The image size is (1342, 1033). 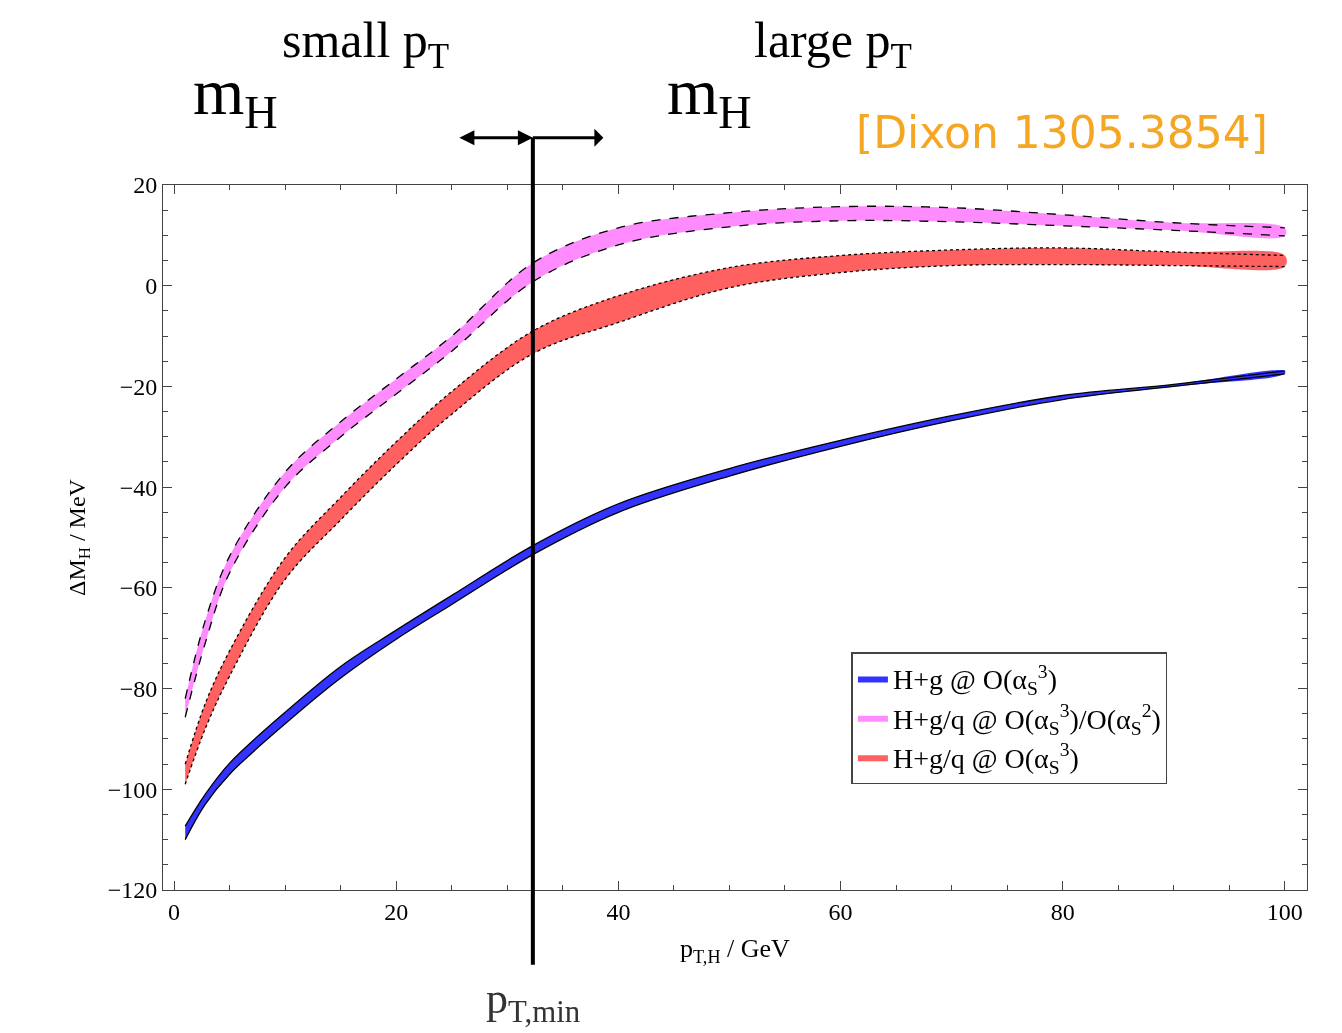 I want to click on y-tick-label: 20, so click(x=145, y=185).